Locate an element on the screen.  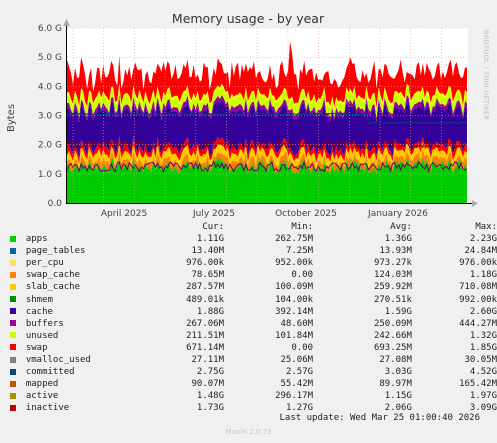
y-tick-label: 2.0 G is located at coordinates (50, 146).